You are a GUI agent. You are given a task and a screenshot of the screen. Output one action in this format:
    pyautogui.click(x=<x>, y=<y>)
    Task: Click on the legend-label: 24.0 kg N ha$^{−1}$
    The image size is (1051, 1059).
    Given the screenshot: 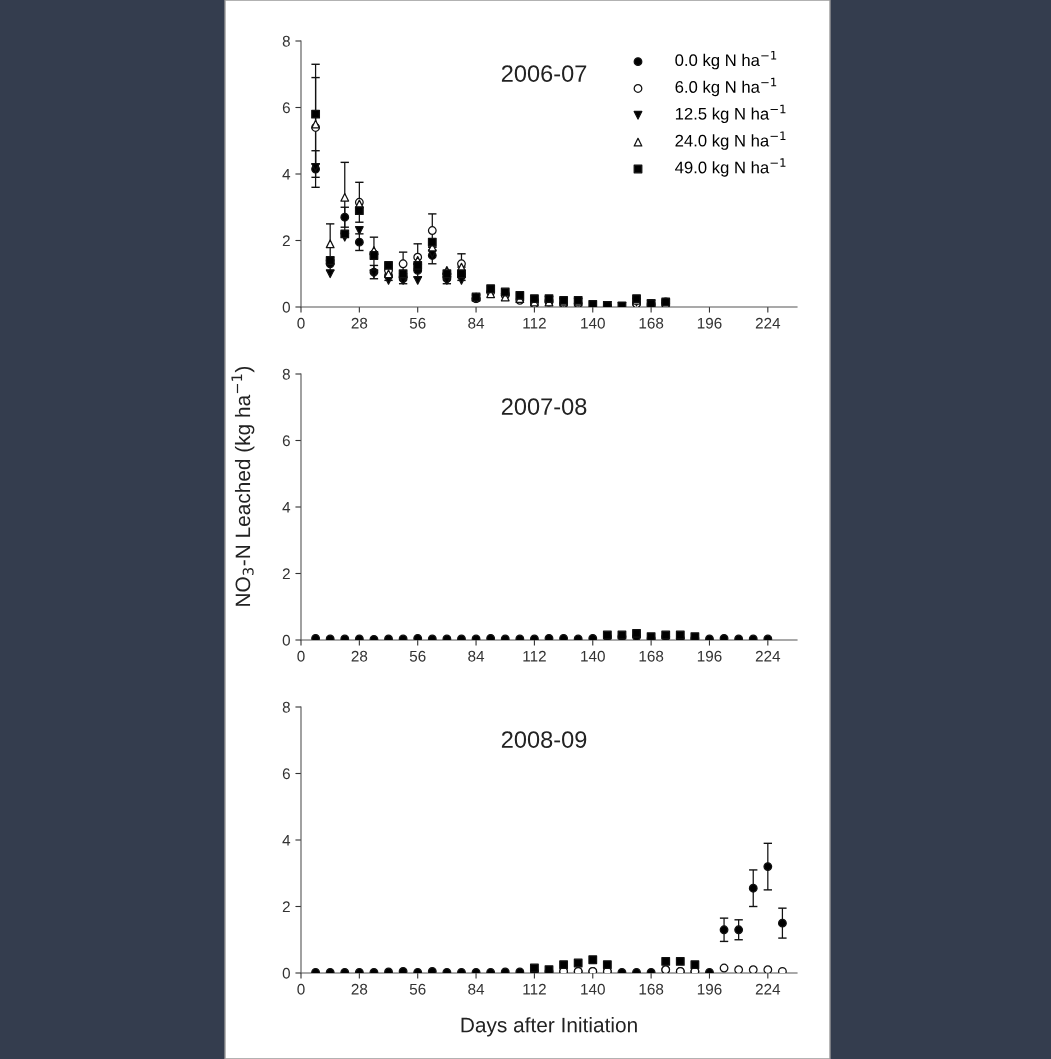 What is the action you would take?
    pyautogui.click(x=730, y=140)
    